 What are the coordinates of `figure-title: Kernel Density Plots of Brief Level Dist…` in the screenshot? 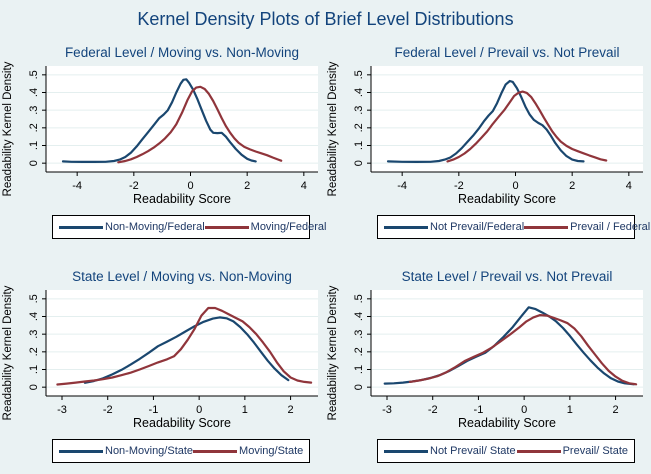 It's located at (325, 19).